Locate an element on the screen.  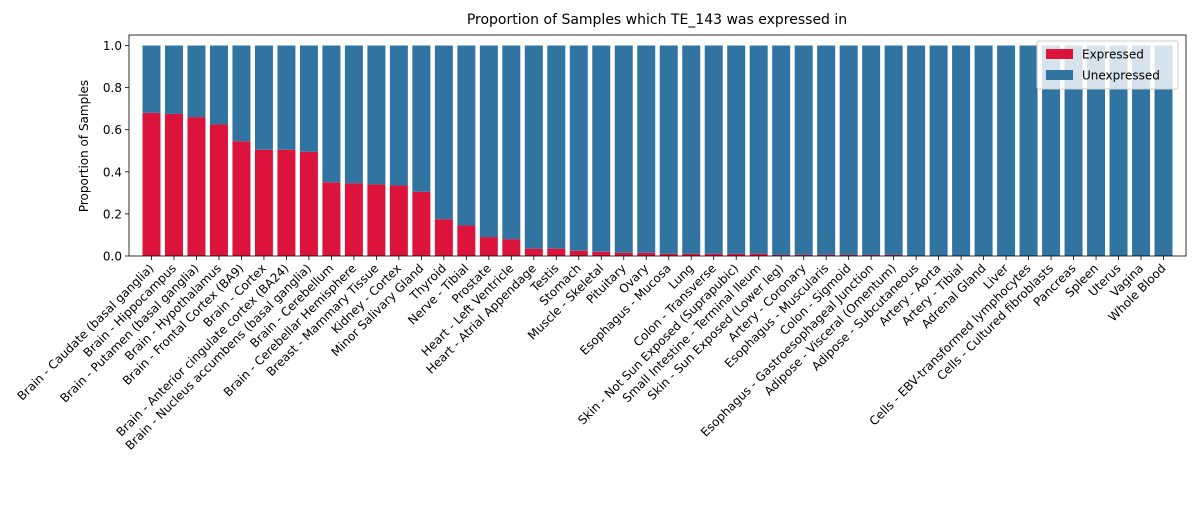
legend-label-unexpressed: Unexpressed is located at coordinates (1121, 76).